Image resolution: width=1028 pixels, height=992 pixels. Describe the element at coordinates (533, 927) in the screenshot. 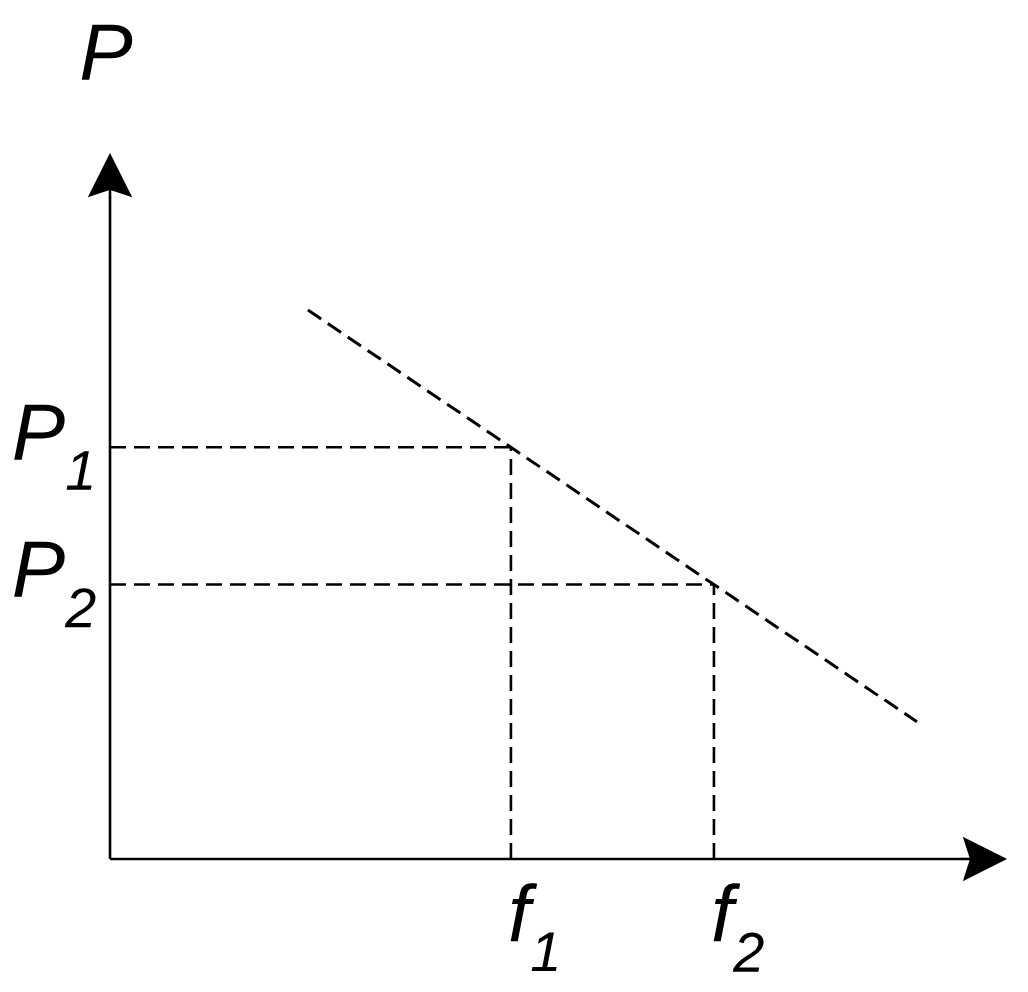

I see `x-tick-label: f$_{1}$` at that location.